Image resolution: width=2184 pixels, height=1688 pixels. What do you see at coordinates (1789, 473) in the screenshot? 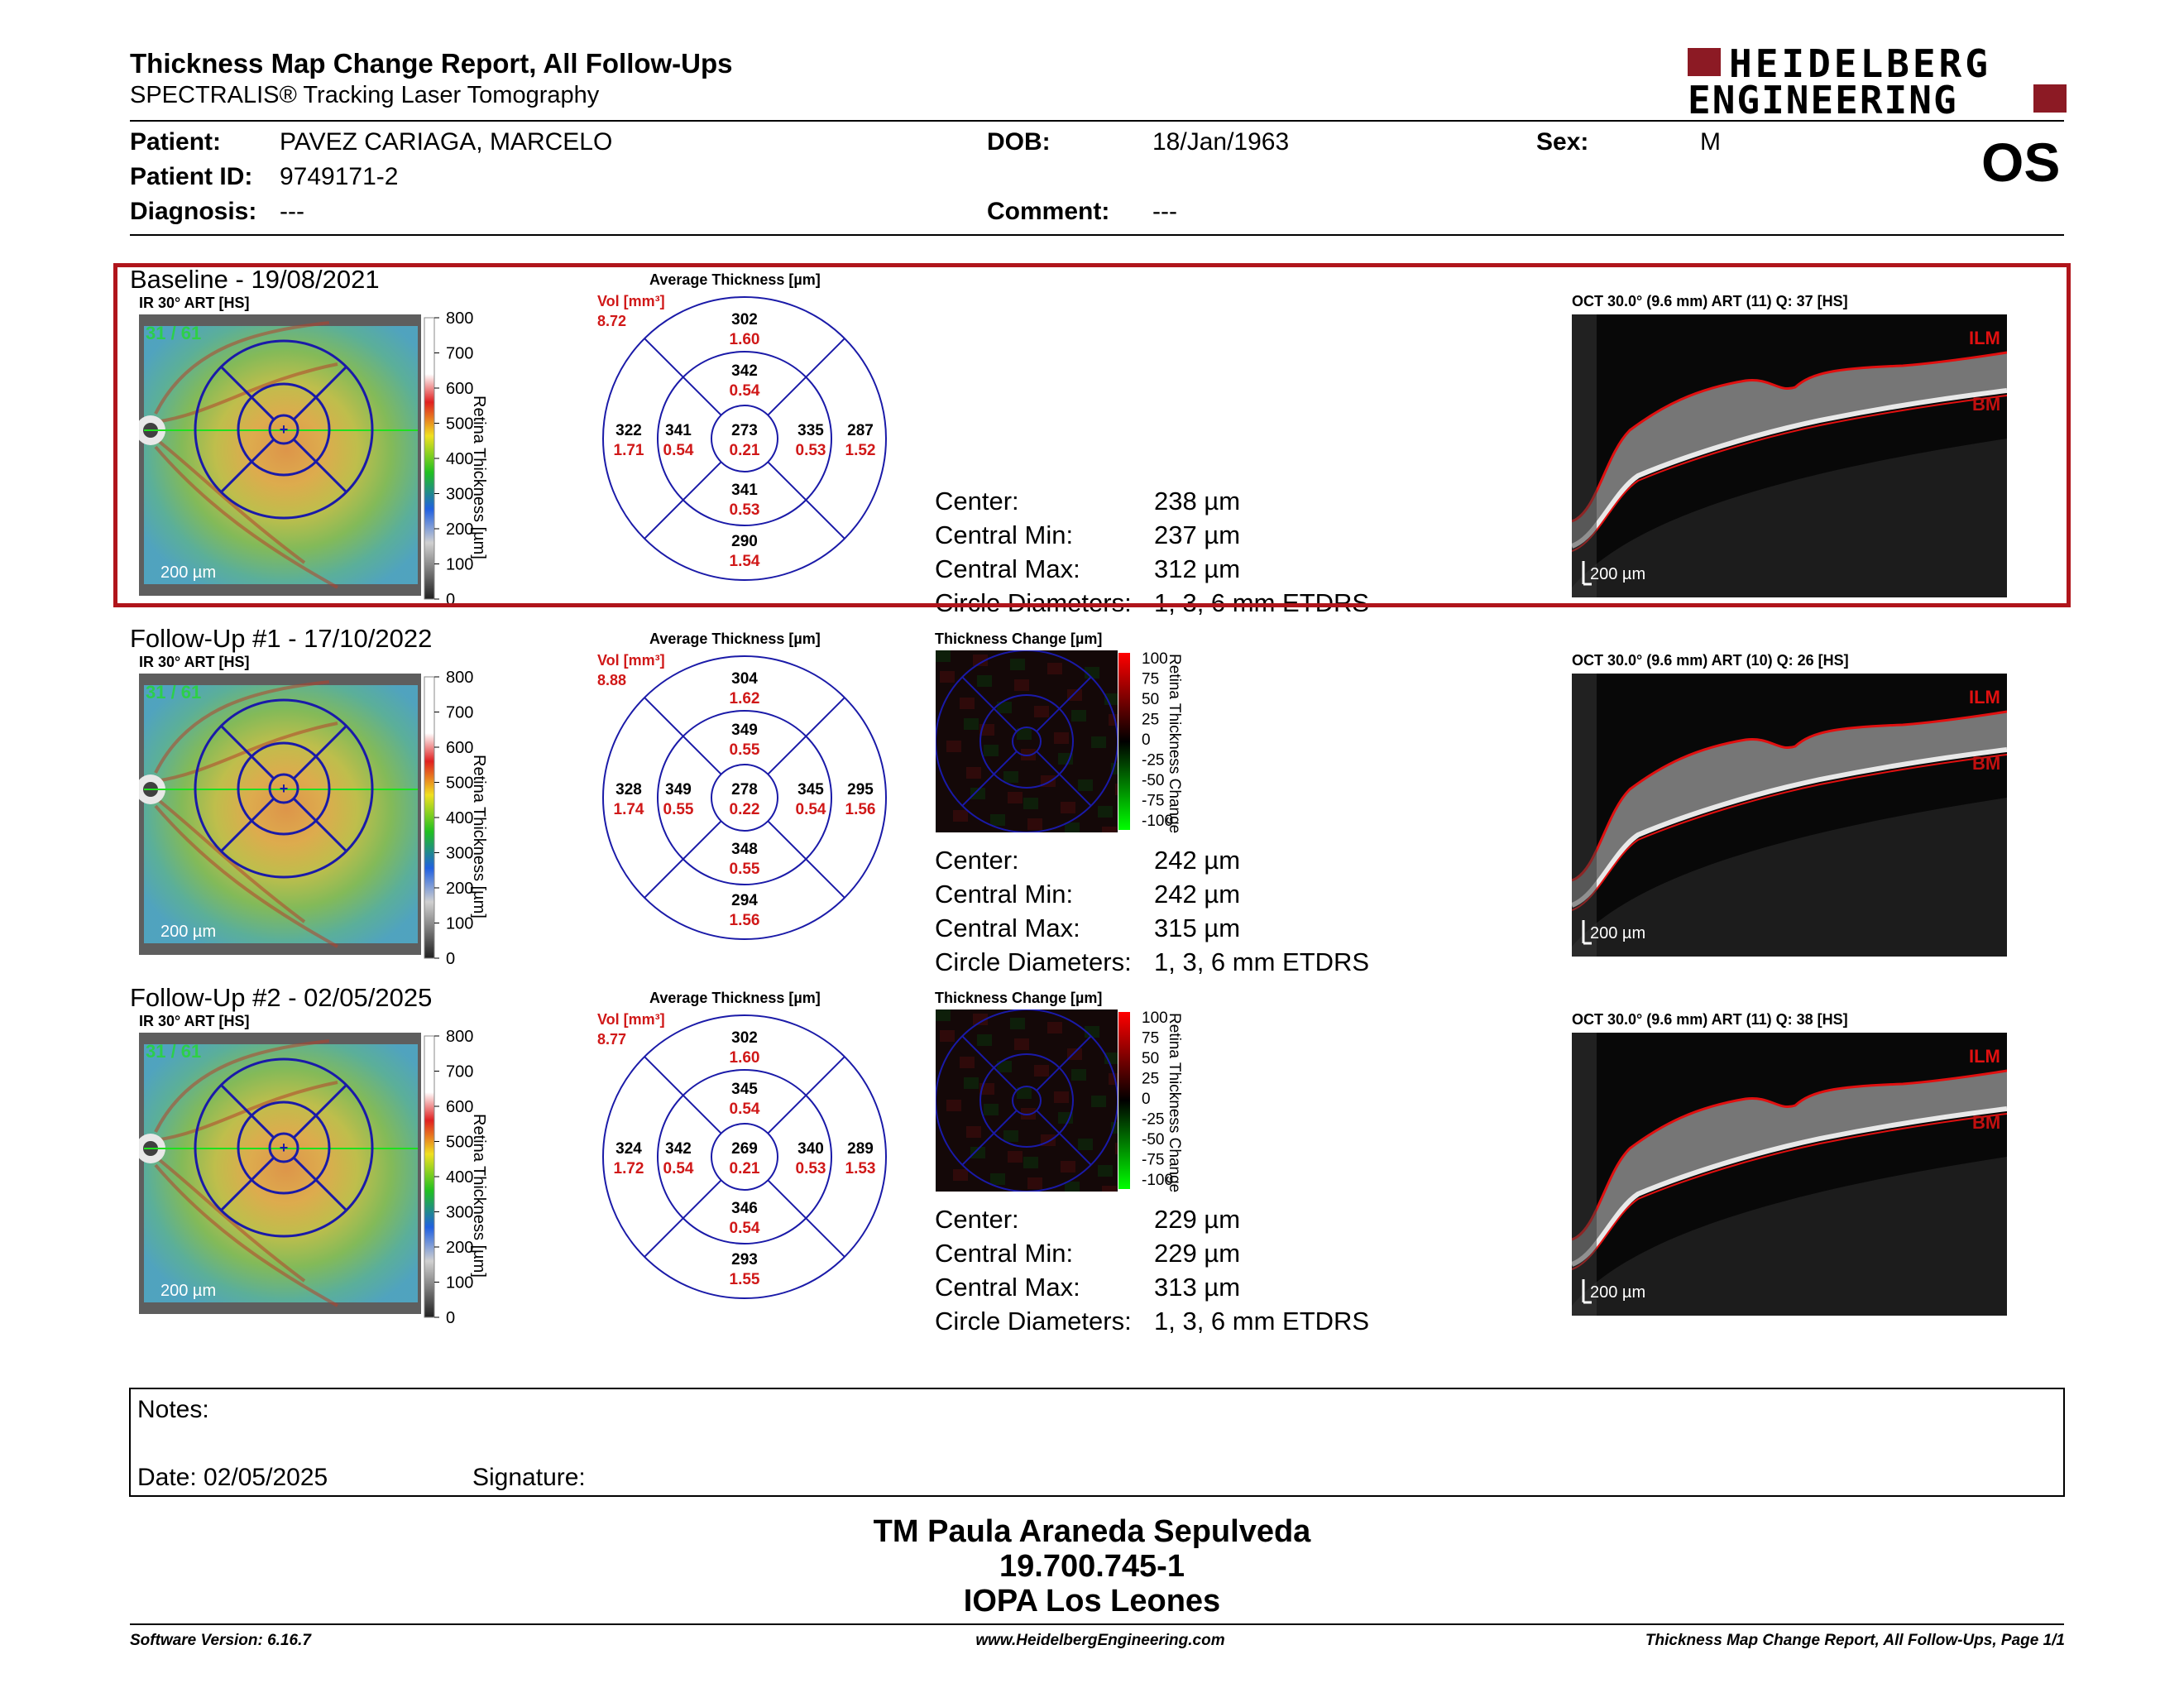
I see `bm-line` at bounding box center [1789, 473].